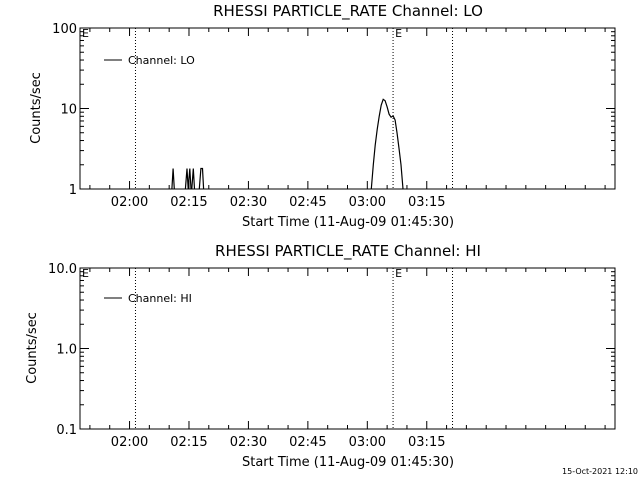 This screenshot has width=640, height=480. I want to click on generation-timestamp: 15-Oct-2021 12:10, so click(600, 471).